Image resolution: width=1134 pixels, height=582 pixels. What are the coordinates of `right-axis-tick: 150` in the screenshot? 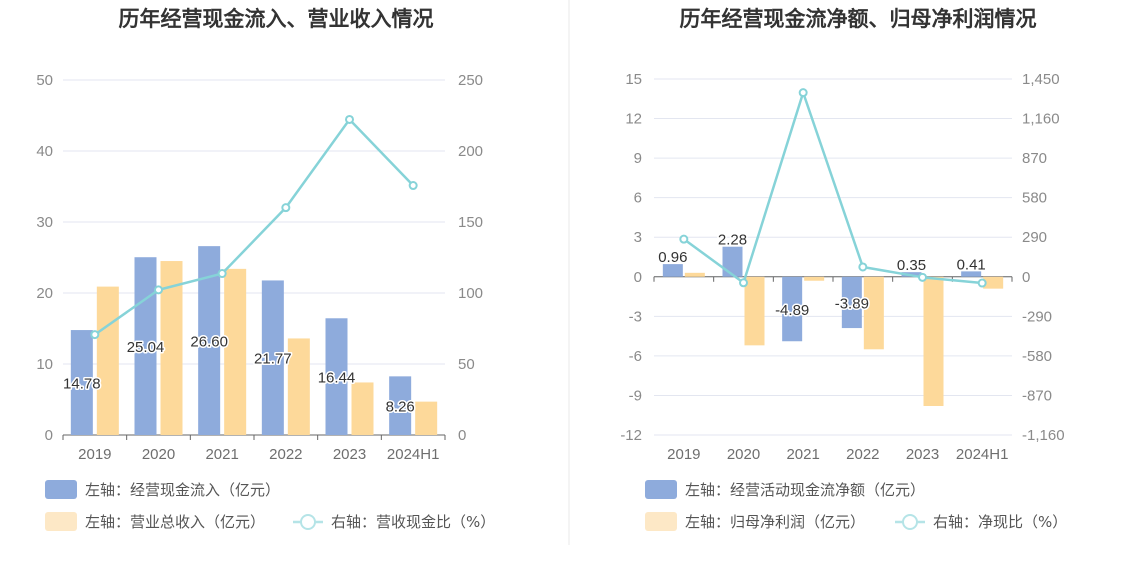 It's located at (470, 222).